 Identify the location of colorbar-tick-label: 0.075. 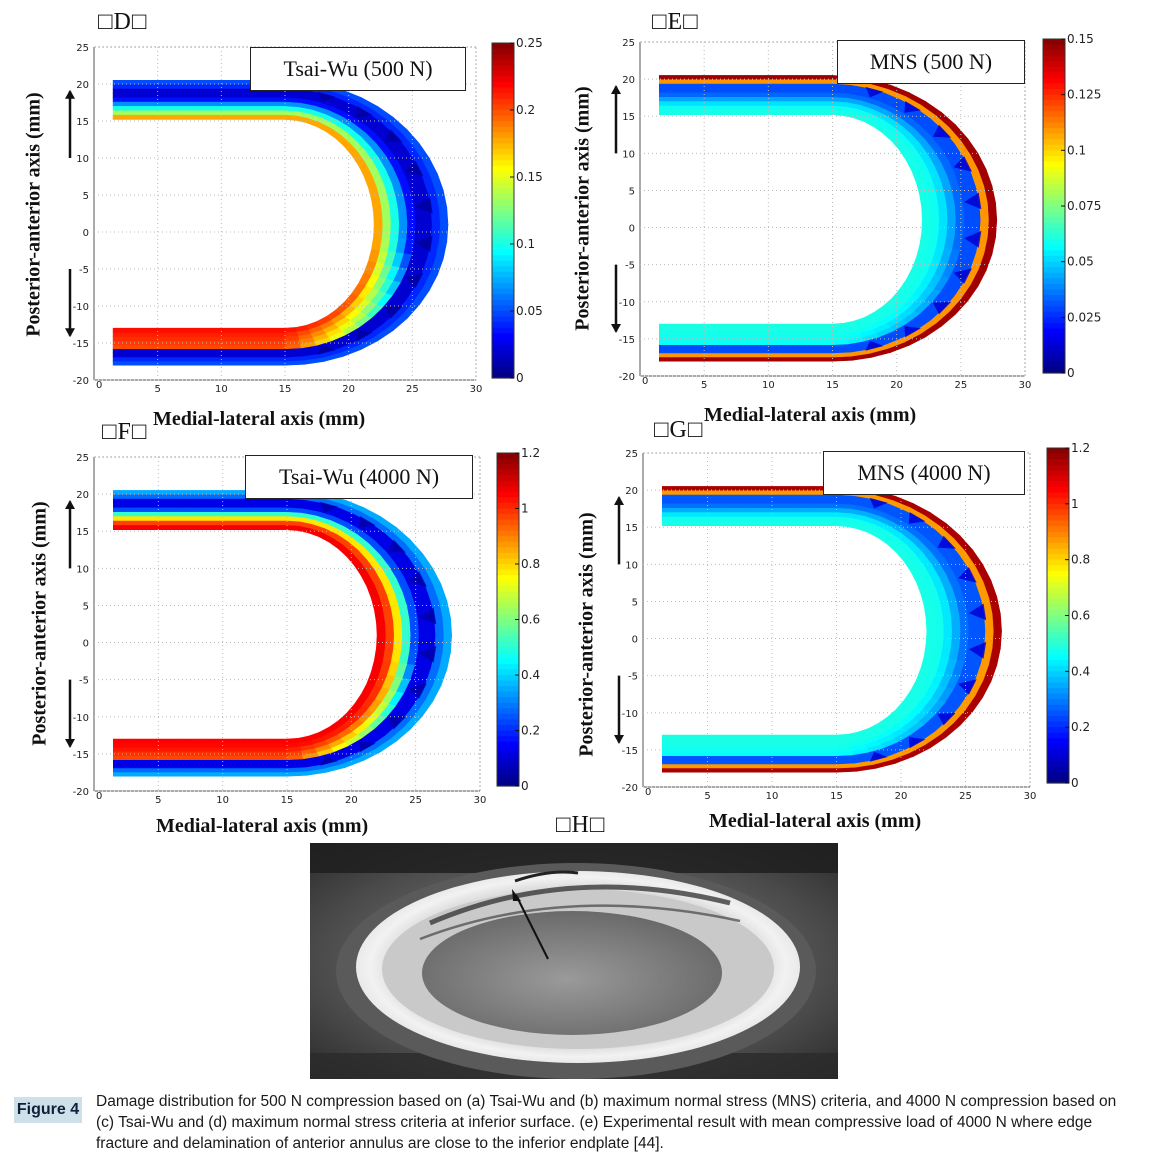
(1084, 206).